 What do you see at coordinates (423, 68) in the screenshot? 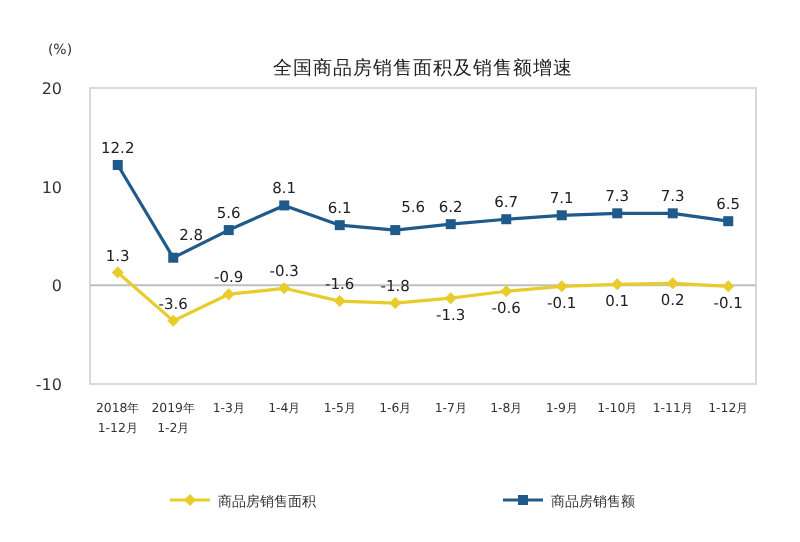
I see `chart-title: 全国商品房销售面积及销售额增速` at bounding box center [423, 68].